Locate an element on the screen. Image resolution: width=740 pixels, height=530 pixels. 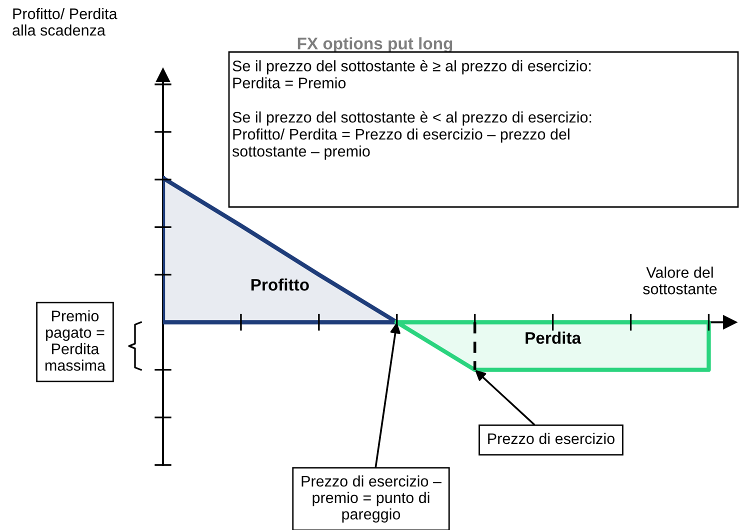
text: Profitto/ Perdita alla scadenza is located at coordinates (65, 22).